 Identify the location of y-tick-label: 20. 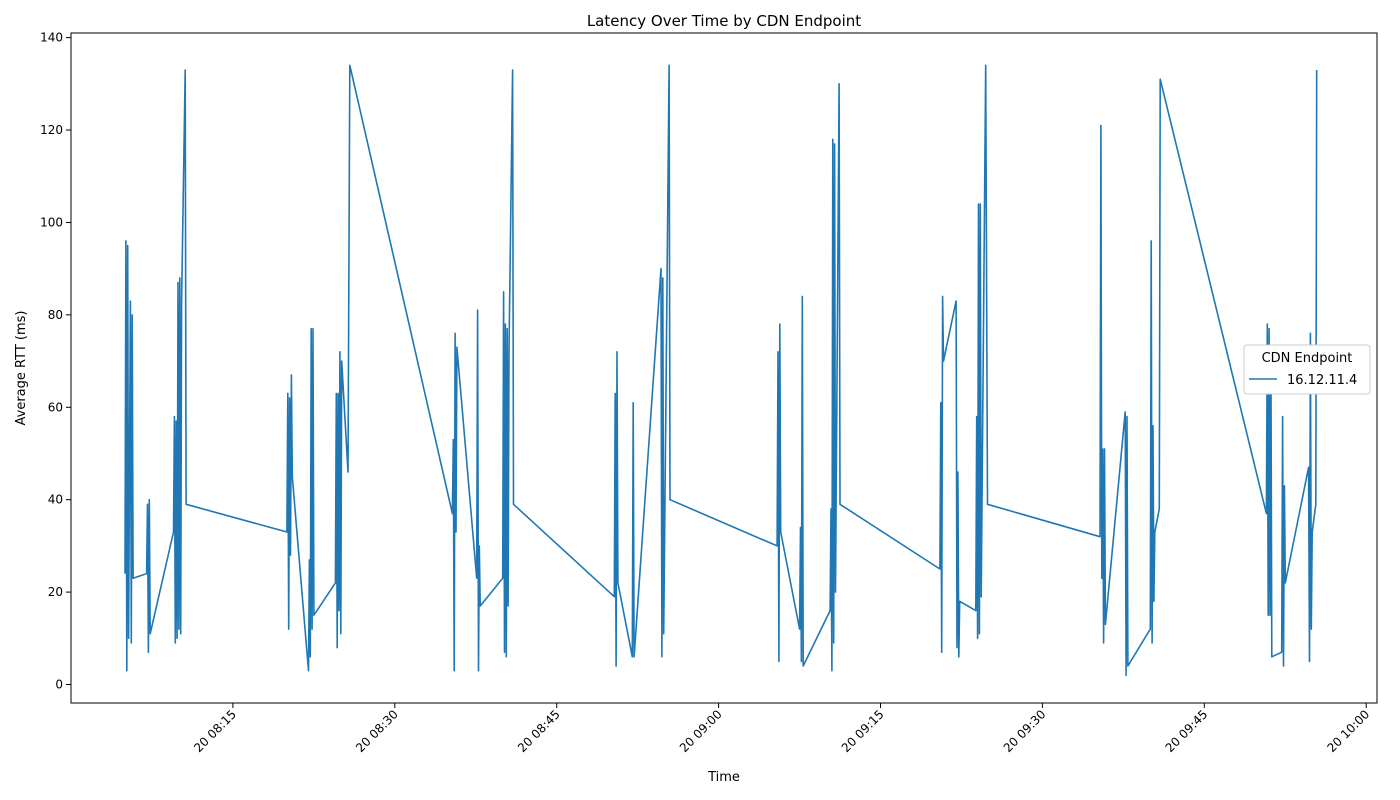
(55, 592).